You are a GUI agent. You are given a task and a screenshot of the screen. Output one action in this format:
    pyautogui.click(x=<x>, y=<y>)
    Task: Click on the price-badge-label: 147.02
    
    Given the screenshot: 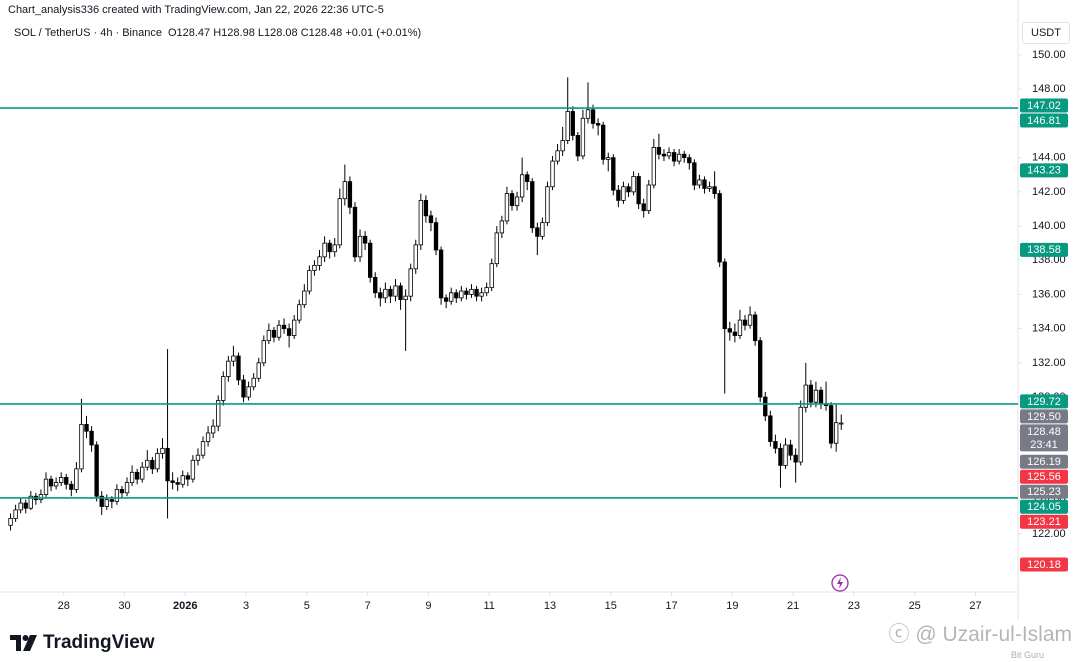 What is the action you would take?
    pyautogui.click(x=1044, y=106)
    